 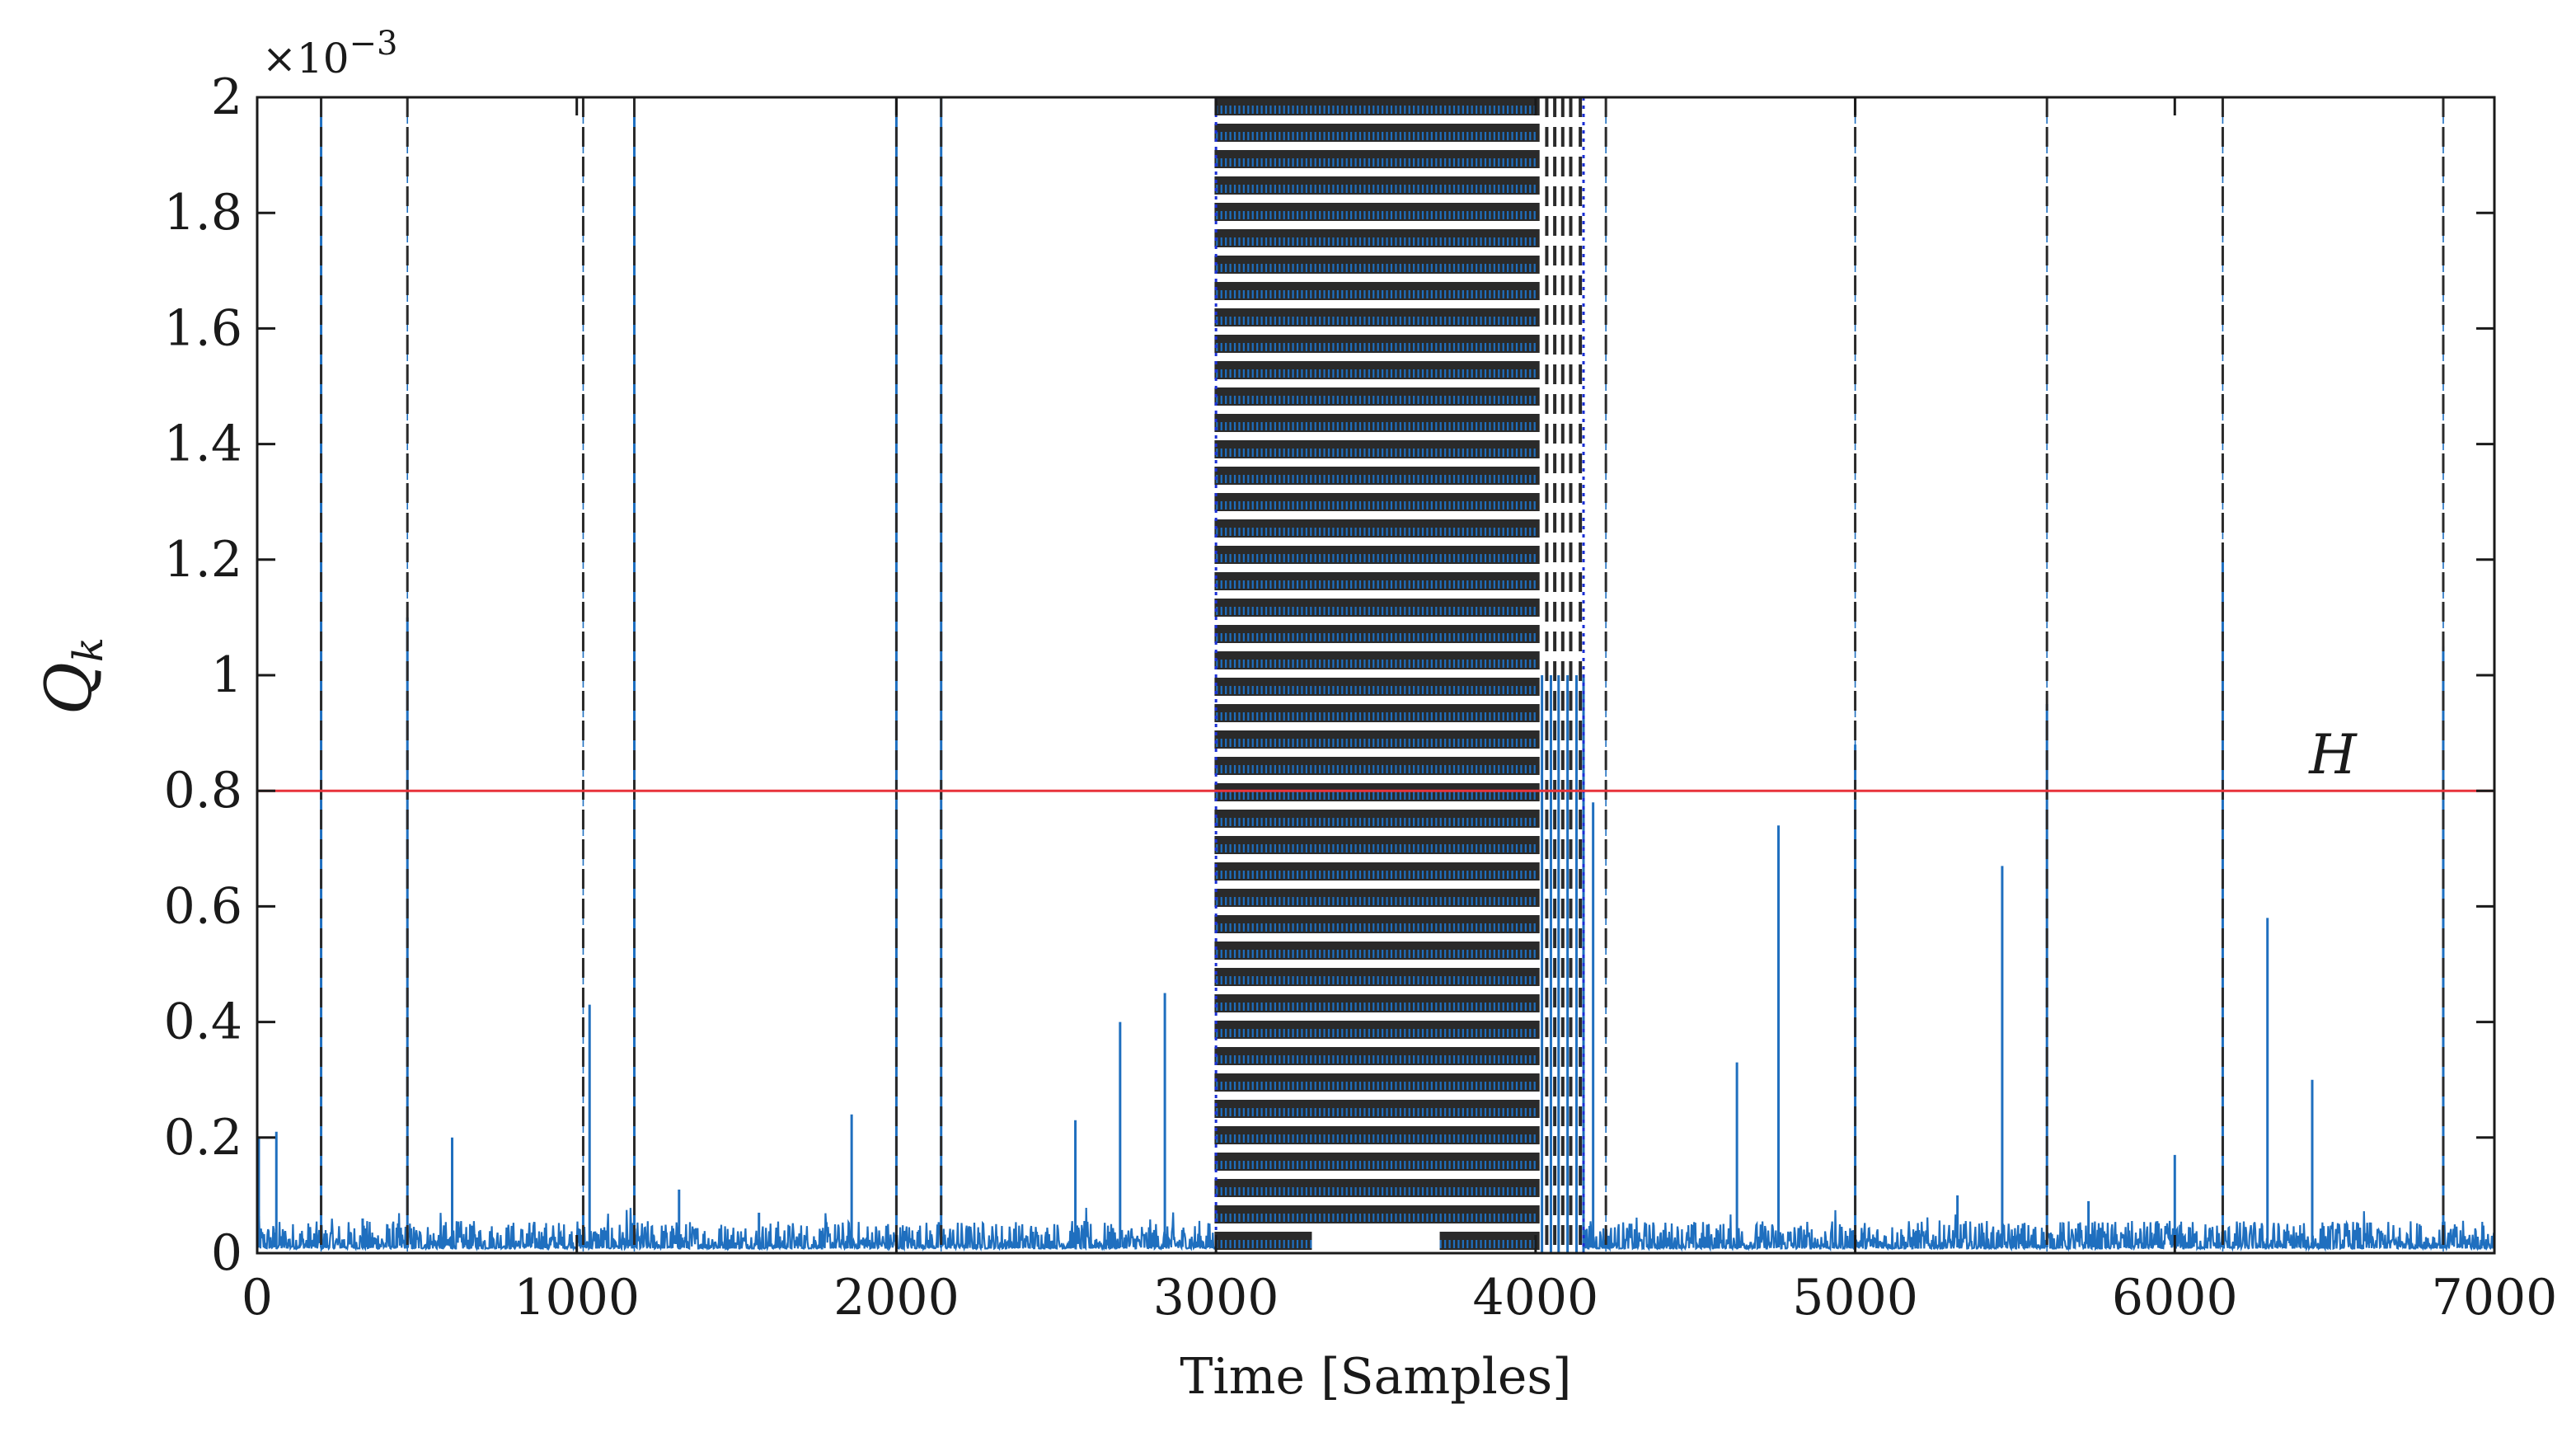 I want to click on y-tick-label: 1.2, so click(x=203, y=560).